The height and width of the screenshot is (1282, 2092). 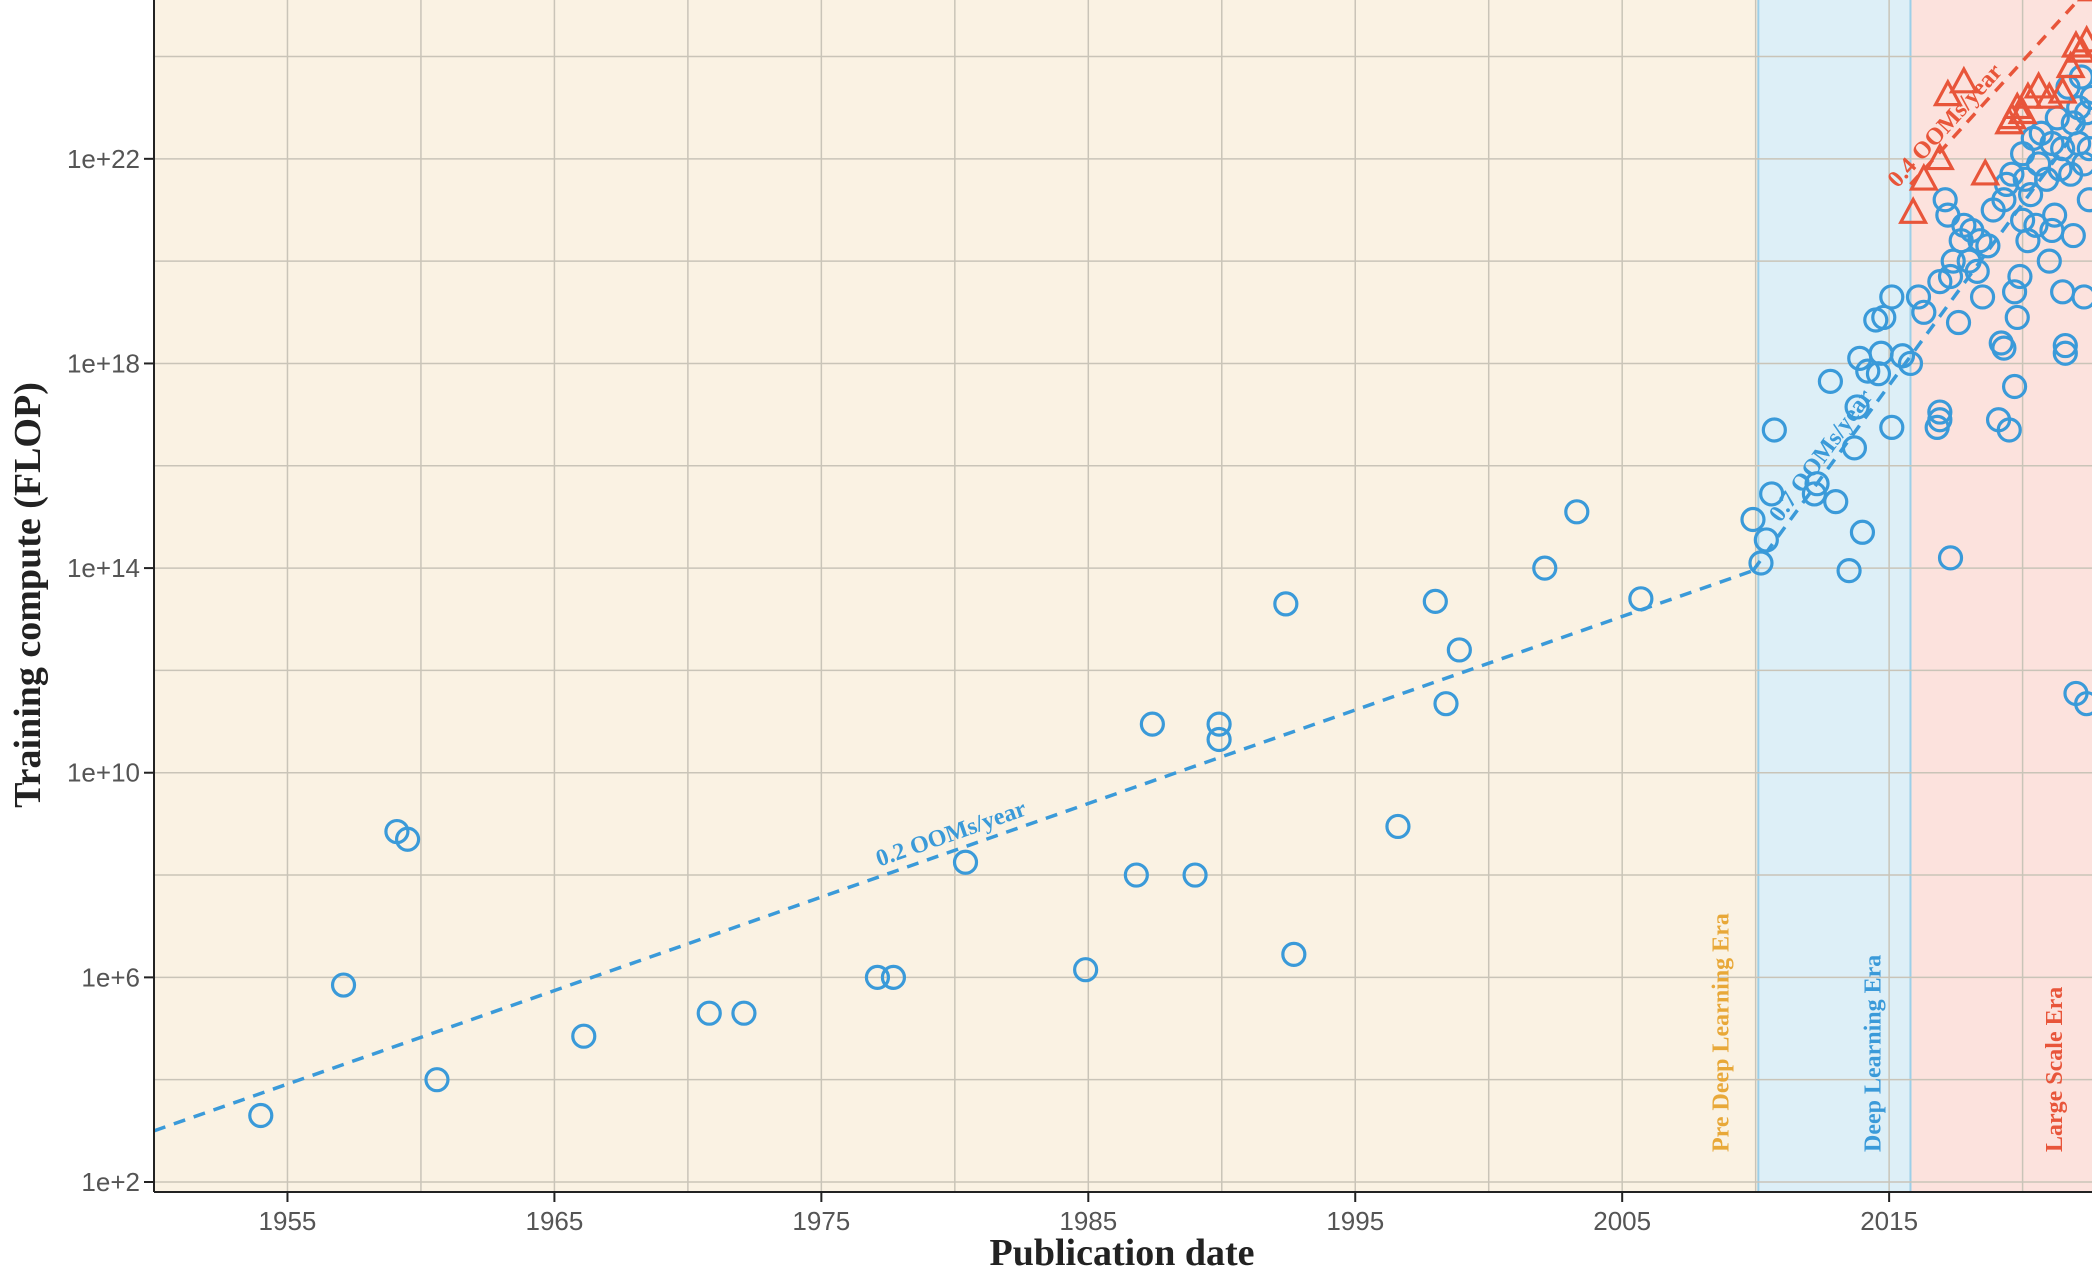 What do you see at coordinates (103, 568) in the screenshot?
I see `y-tick-label-3: 1e+14` at bounding box center [103, 568].